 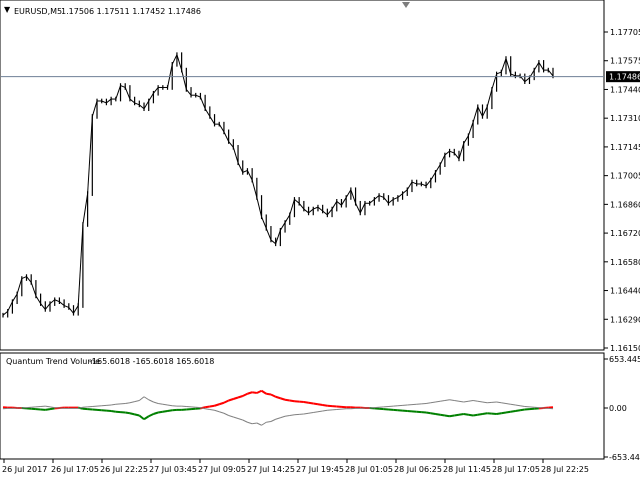 I want to click on price-tick-label: 1.16290, so click(x=625, y=319).